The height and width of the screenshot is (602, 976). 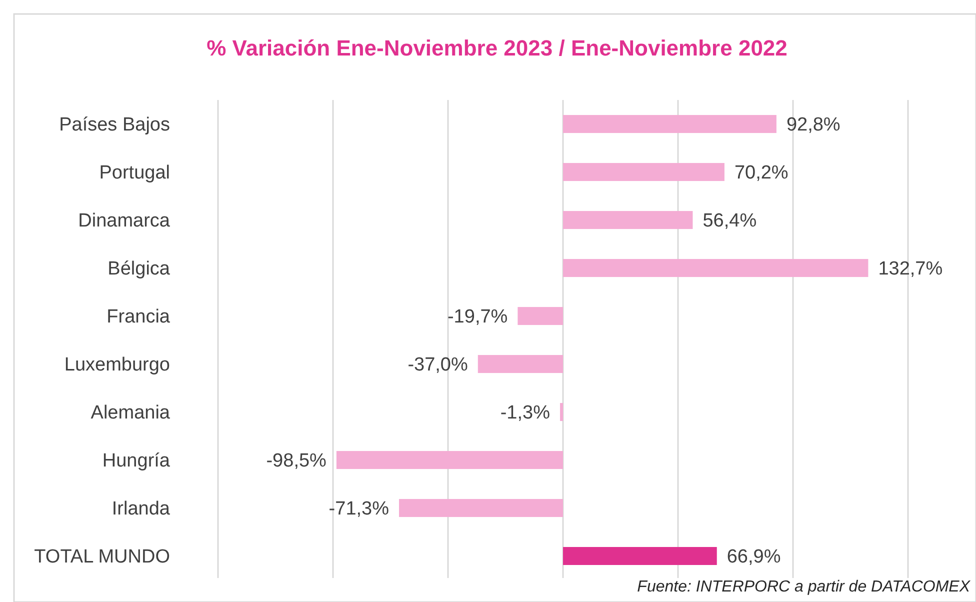 I want to click on data-label: 92,8%, so click(x=813, y=125).